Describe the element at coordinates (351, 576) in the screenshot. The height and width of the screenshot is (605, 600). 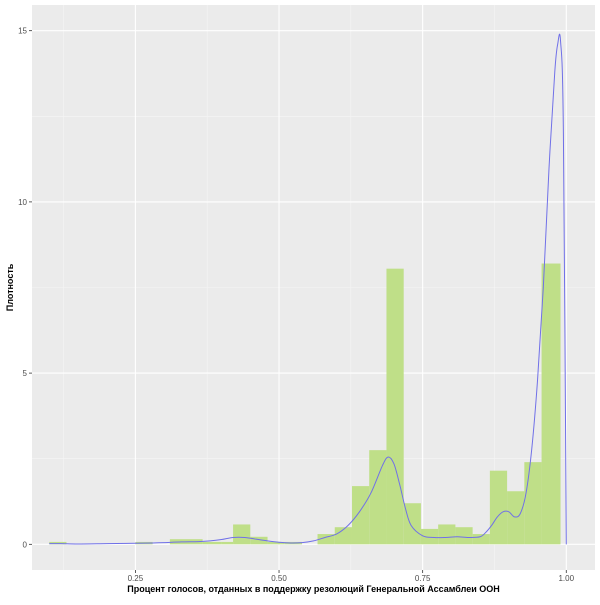
I see `x-axis-ticks: 0.25 0.50 0.75 1.00` at that location.